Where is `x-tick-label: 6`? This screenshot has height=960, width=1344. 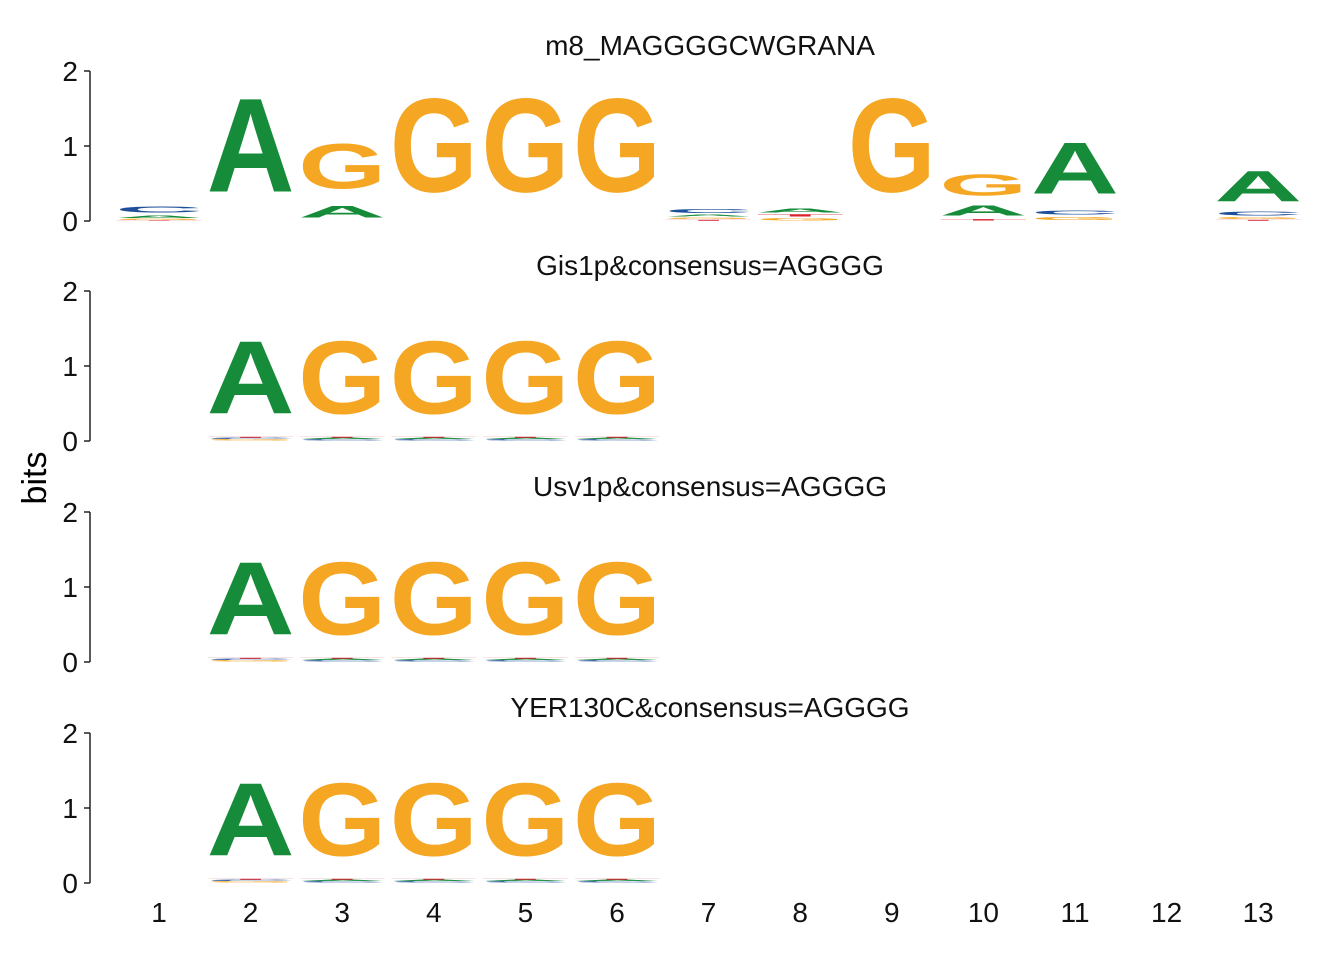 x-tick-label: 6 is located at coordinates (617, 912).